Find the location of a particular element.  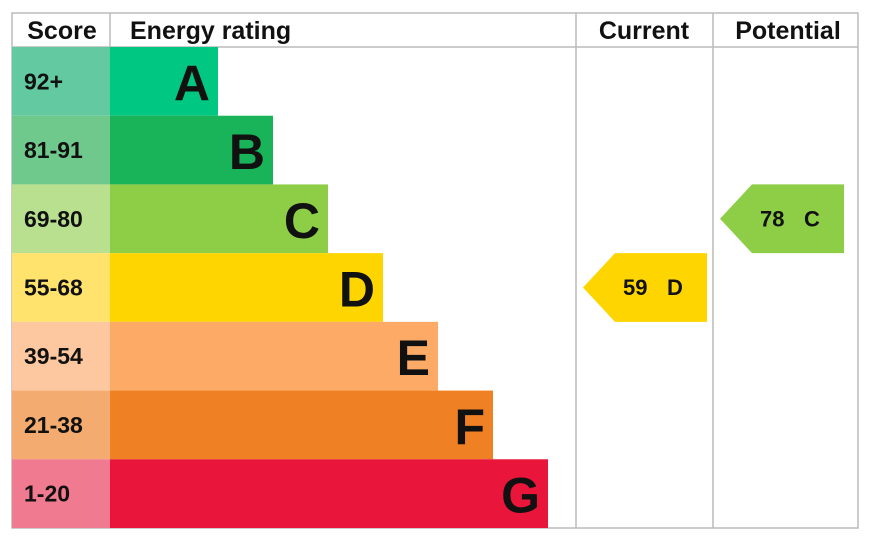

current-rating: D is located at coordinates (675, 287).